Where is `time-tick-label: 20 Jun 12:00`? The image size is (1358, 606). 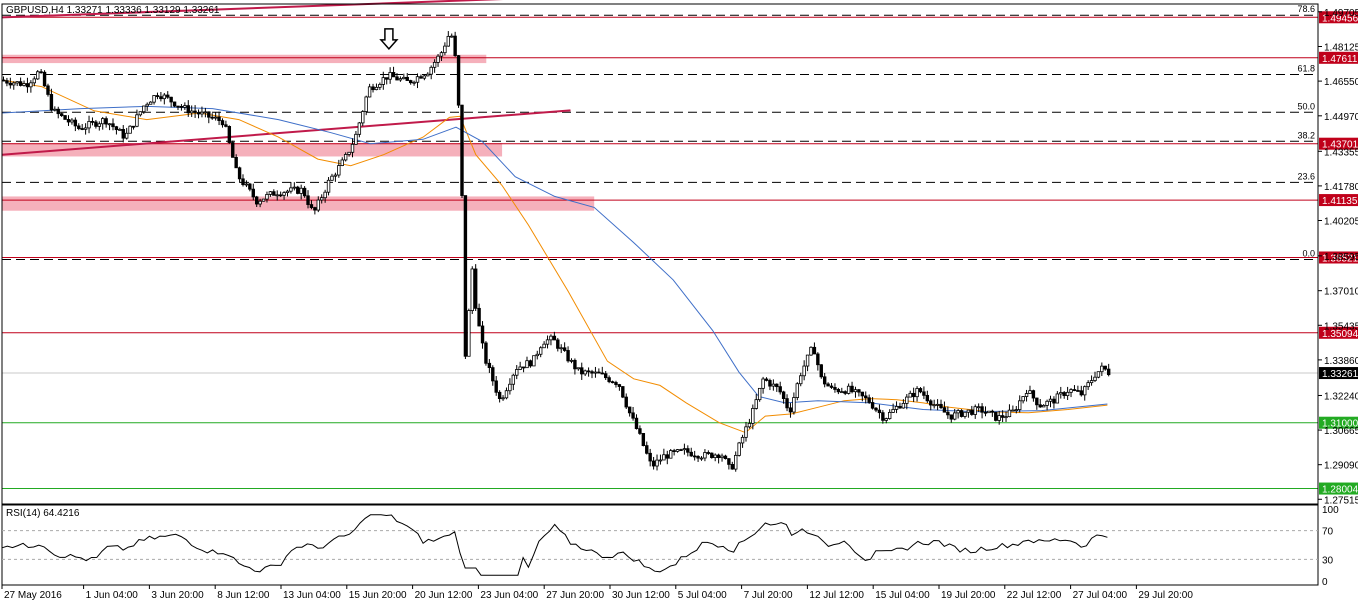
time-tick-label: 20 Jun 12:00 is located at coordinates (444, 595).